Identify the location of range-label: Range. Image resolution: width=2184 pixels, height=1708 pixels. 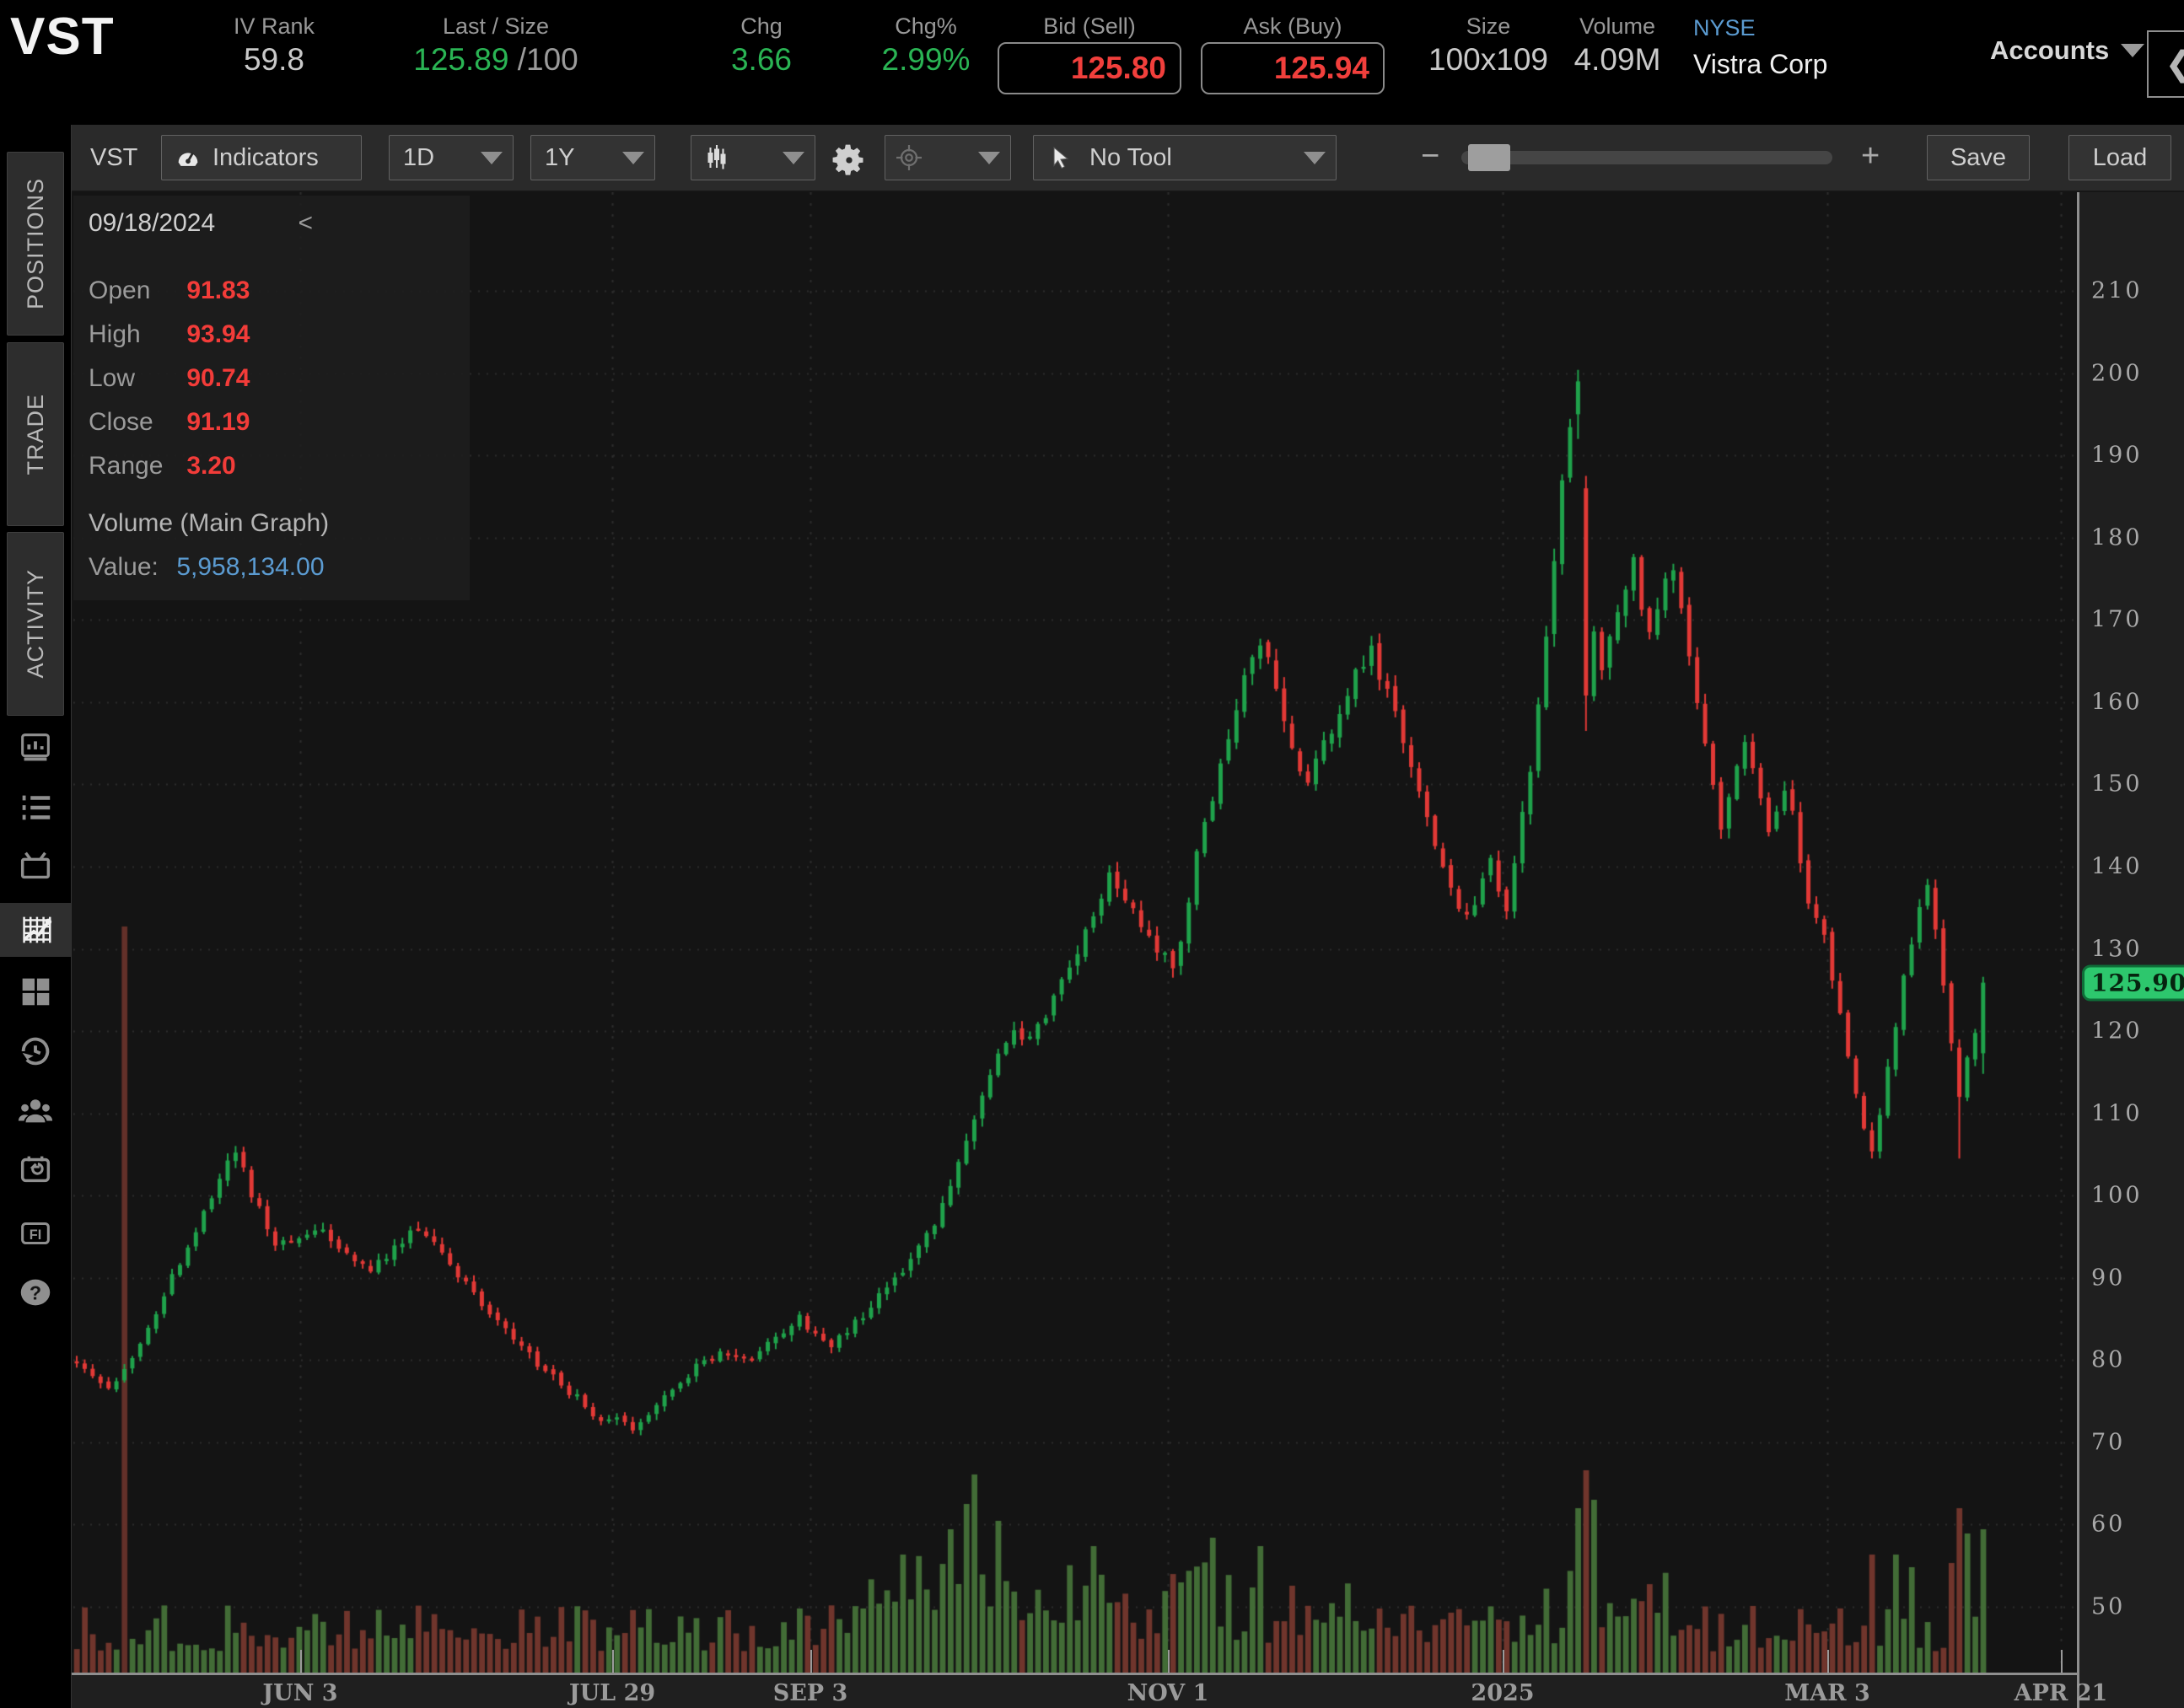
(126, 466).